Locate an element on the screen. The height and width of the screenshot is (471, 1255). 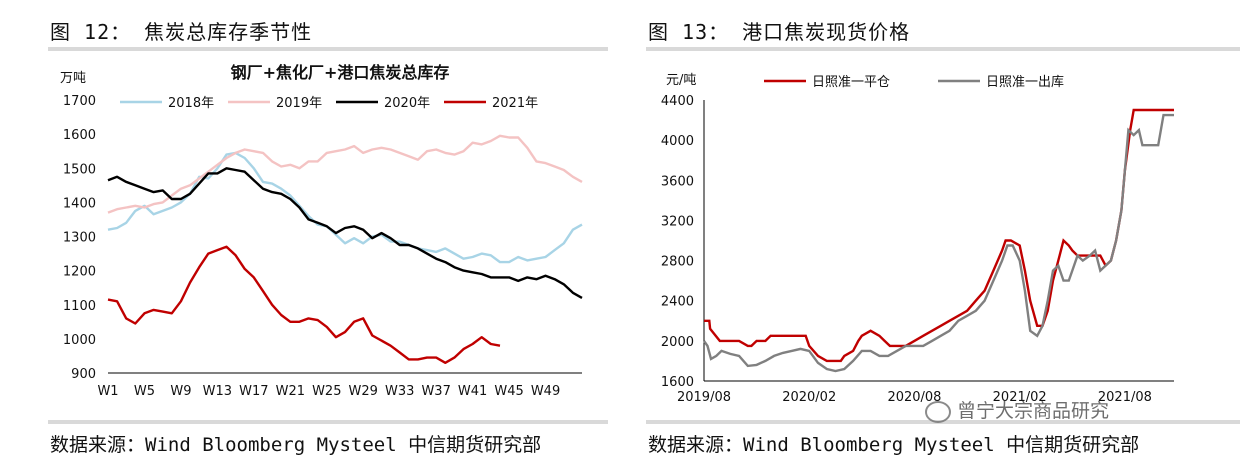
x-tick-label: W1 is located at coordinates (107, 391).